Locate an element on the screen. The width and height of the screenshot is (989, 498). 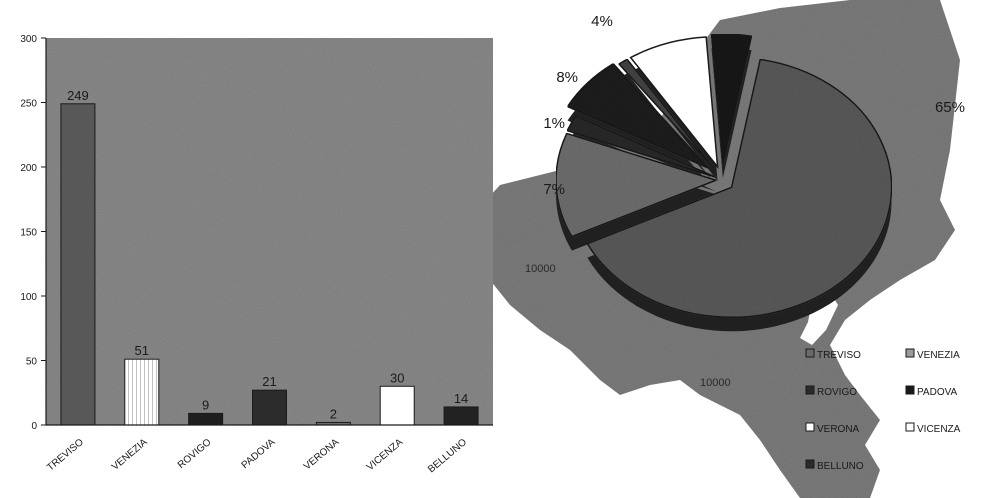
pie-slice-venezia is located at coordinates (637, 185).